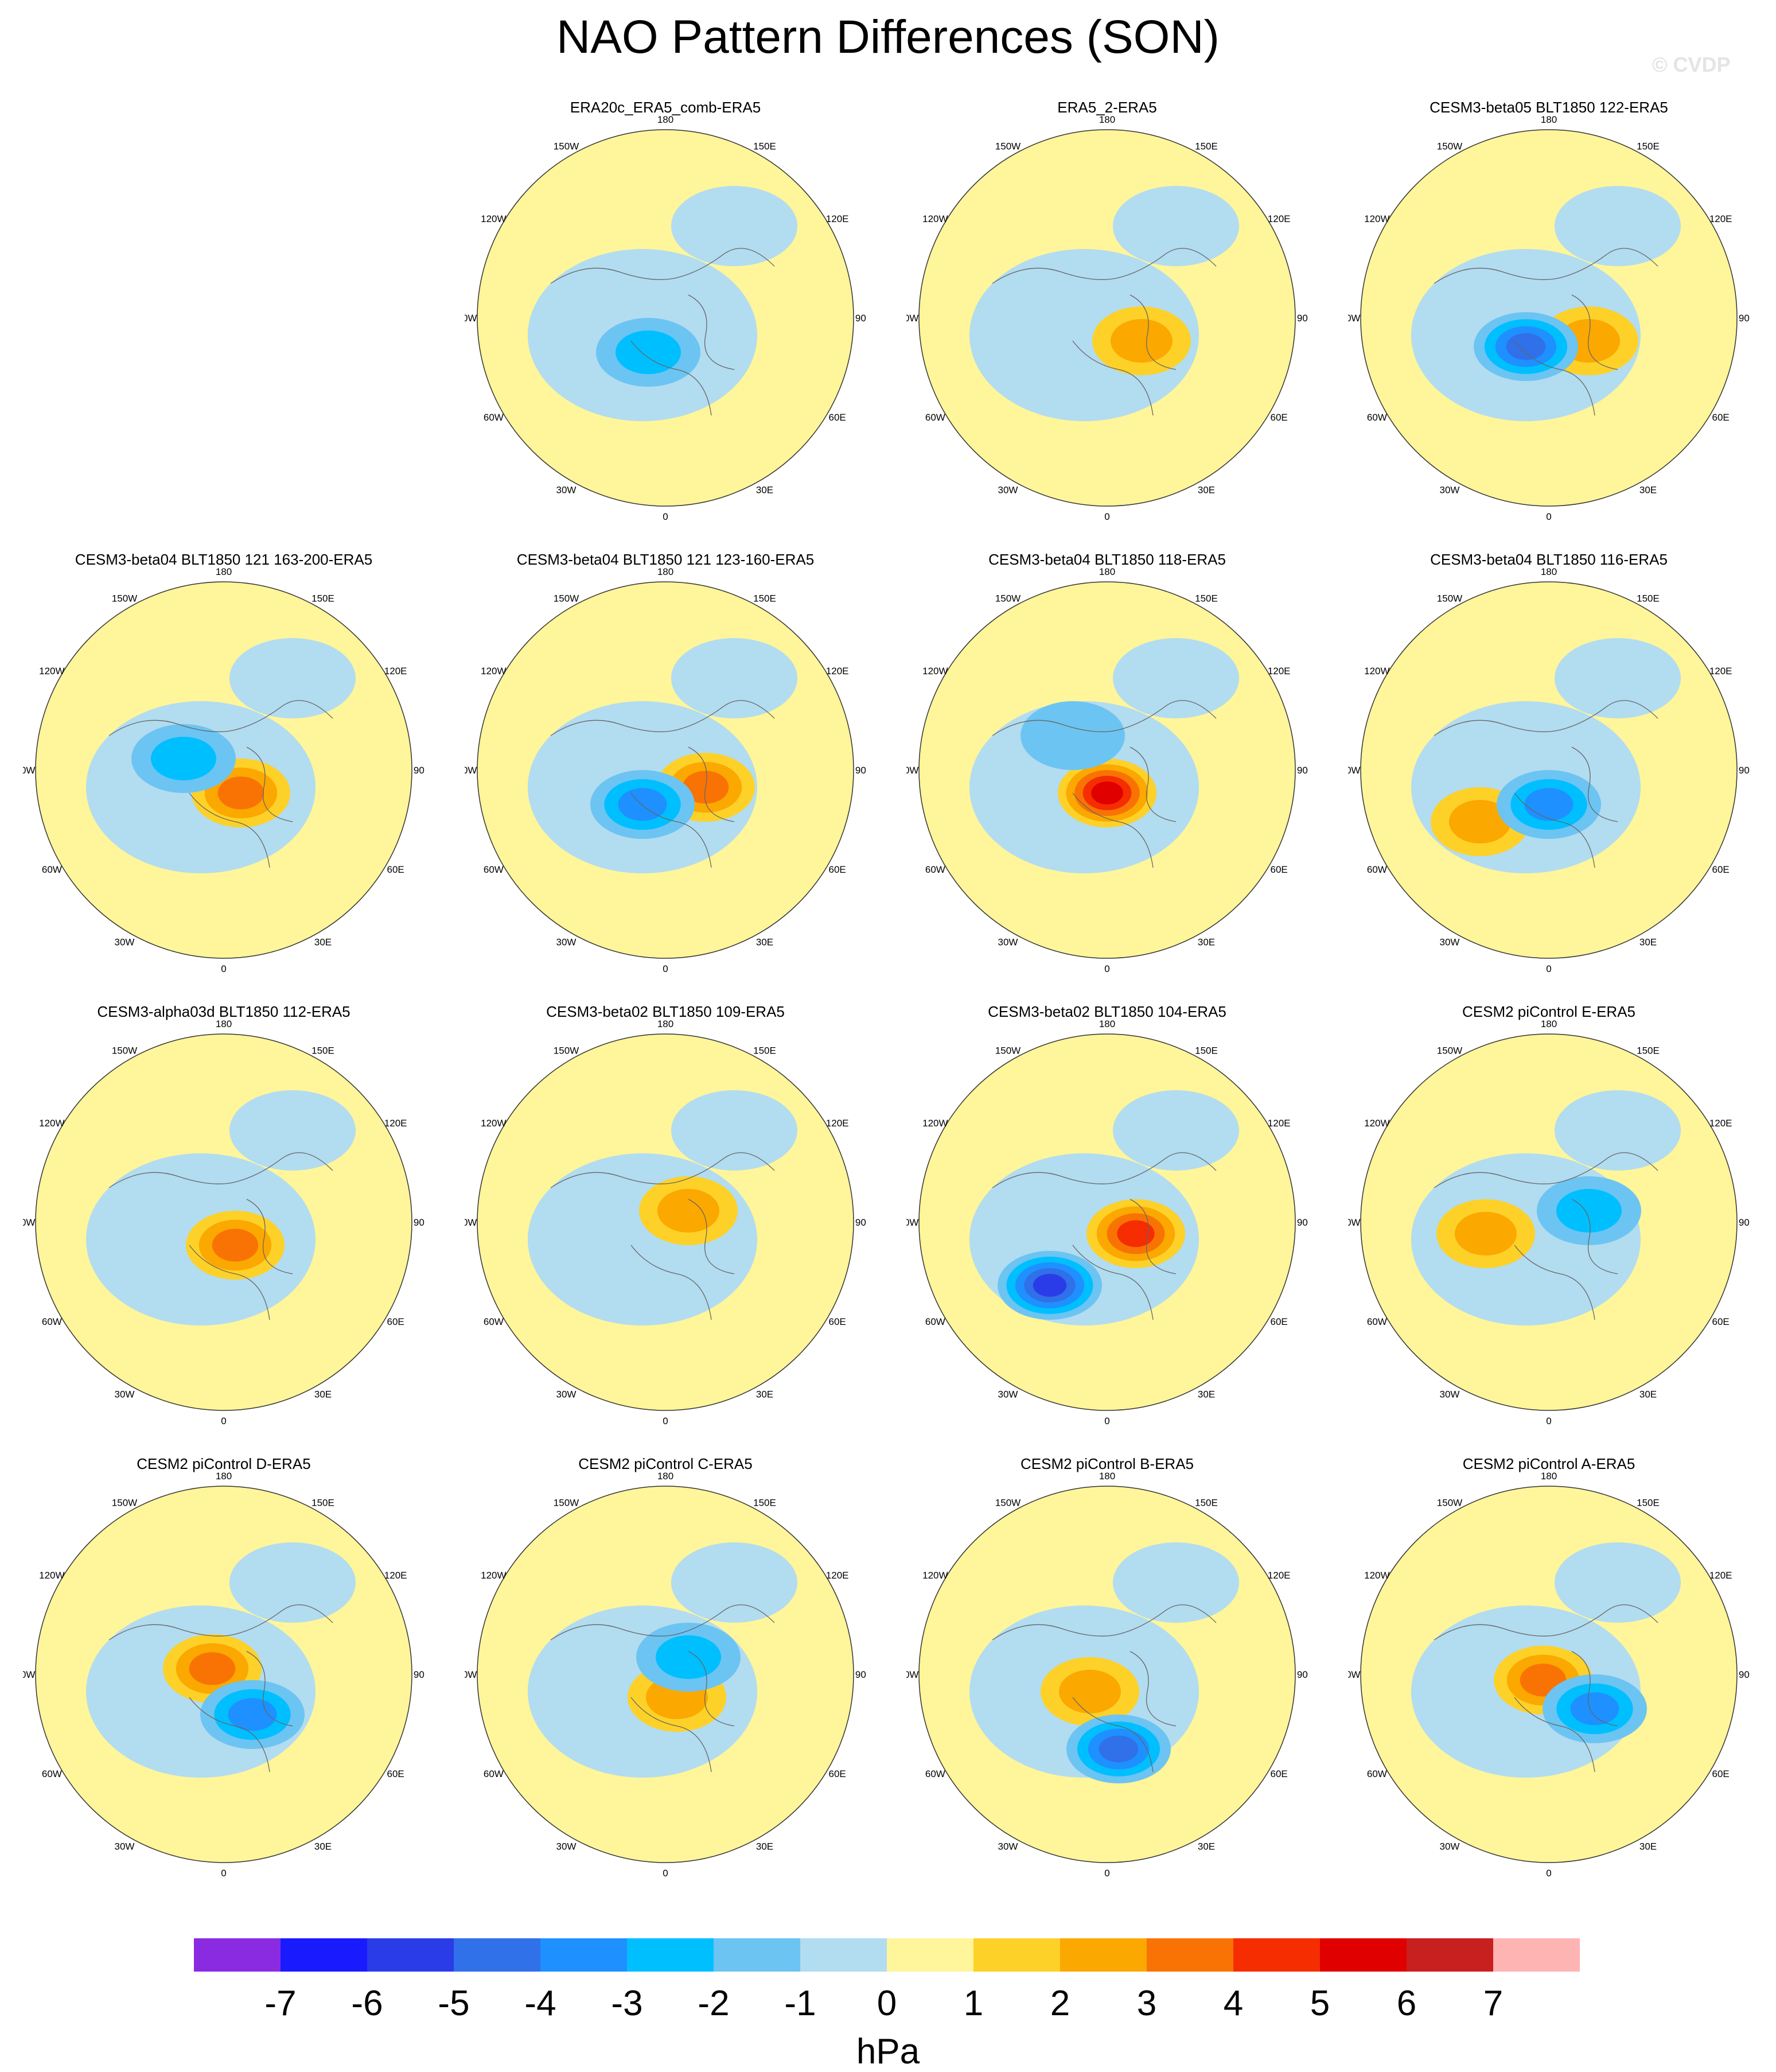  Describe the element at coordinates (367, 2003) in the screenshot. I see `colorbar-tick-label: -6` at that location.